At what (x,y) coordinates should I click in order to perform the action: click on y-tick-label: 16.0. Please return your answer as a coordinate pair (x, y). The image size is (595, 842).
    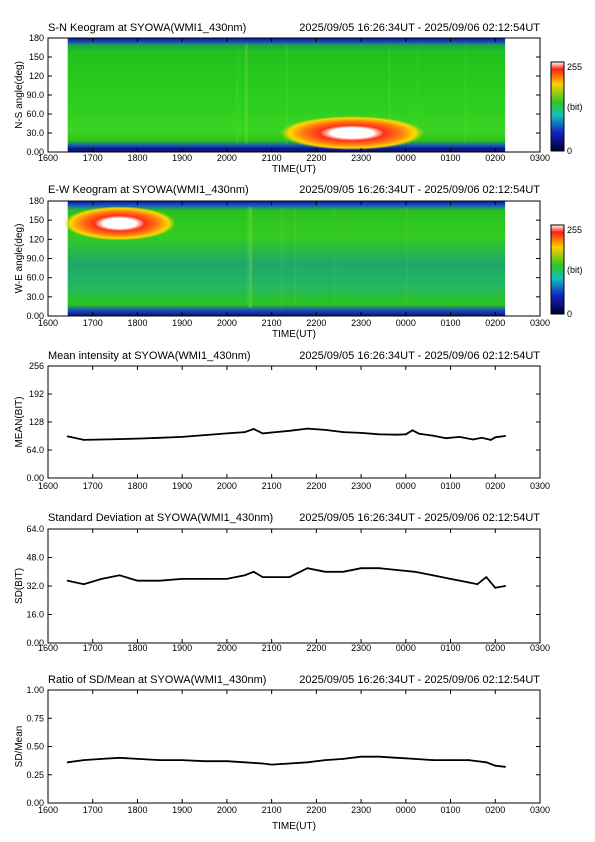
    Looking at the image, I should click on (35, 615).